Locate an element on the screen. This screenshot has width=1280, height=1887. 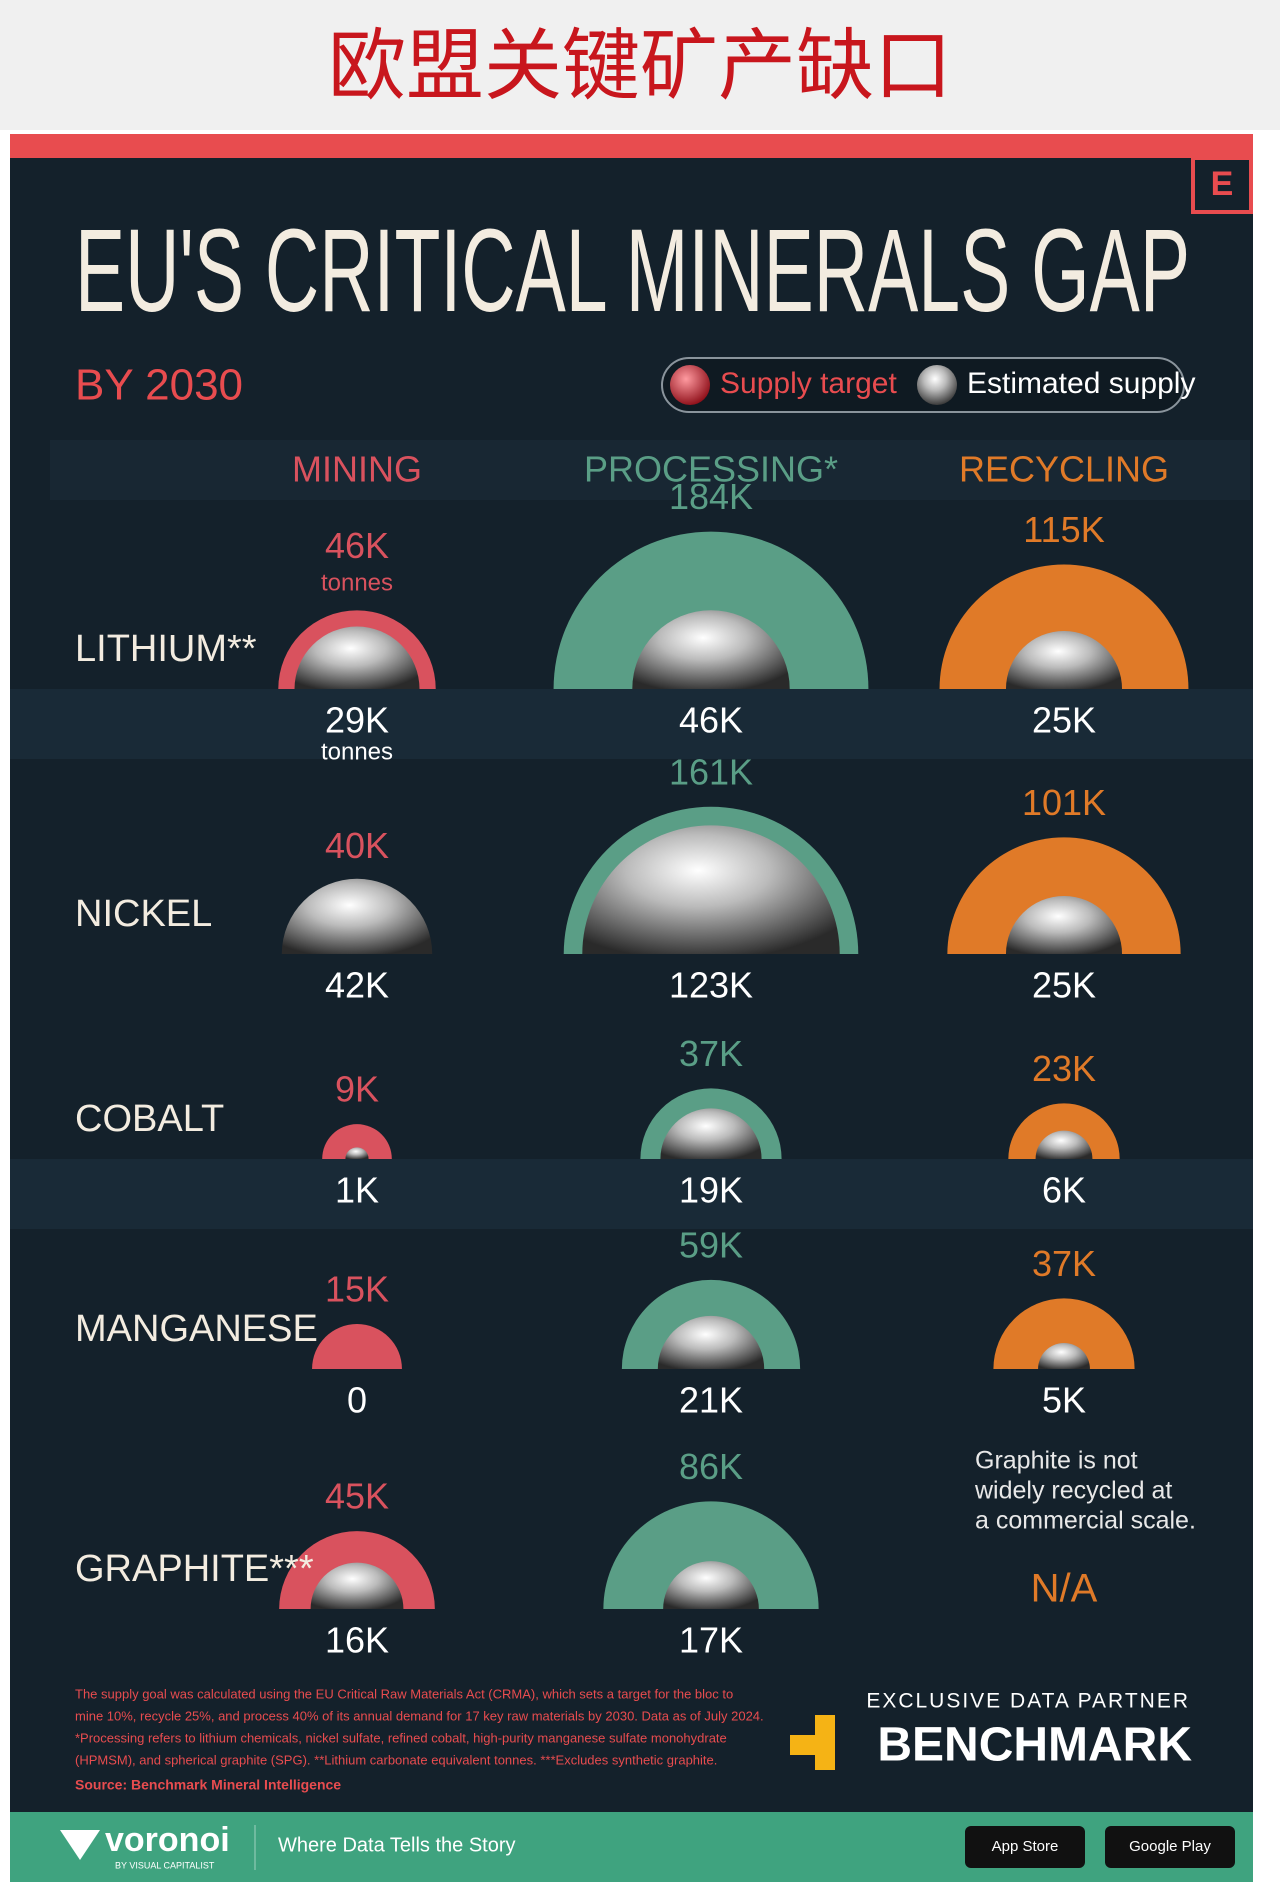
supply-label: 1K is located at coordinates (357, 1190).